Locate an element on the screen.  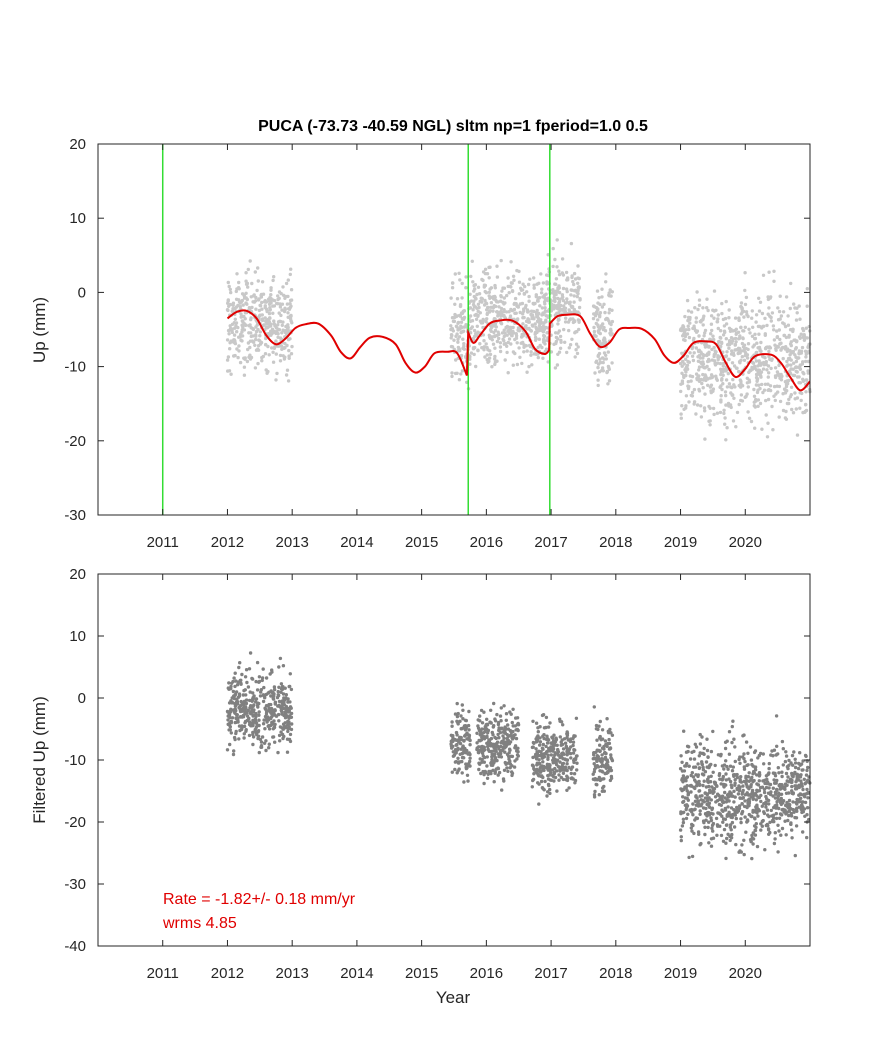
x-tick-label: 2019 is located at coordinates (680, 973).